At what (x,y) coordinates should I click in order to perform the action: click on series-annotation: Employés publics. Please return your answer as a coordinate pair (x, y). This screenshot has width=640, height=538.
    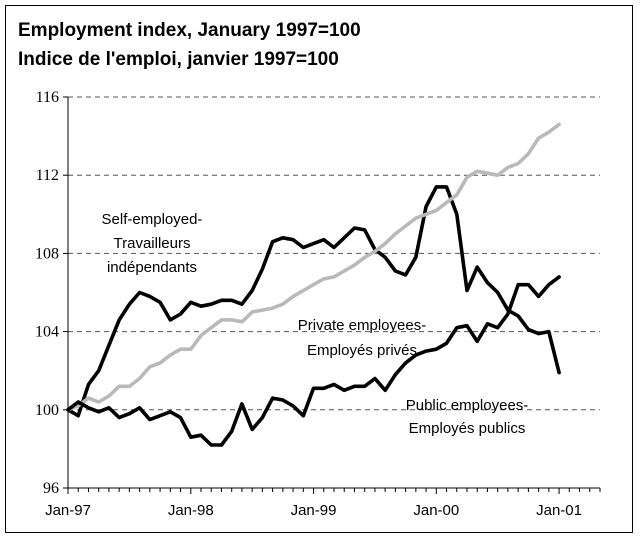
    Looking at the image, I should click on (467, 428).